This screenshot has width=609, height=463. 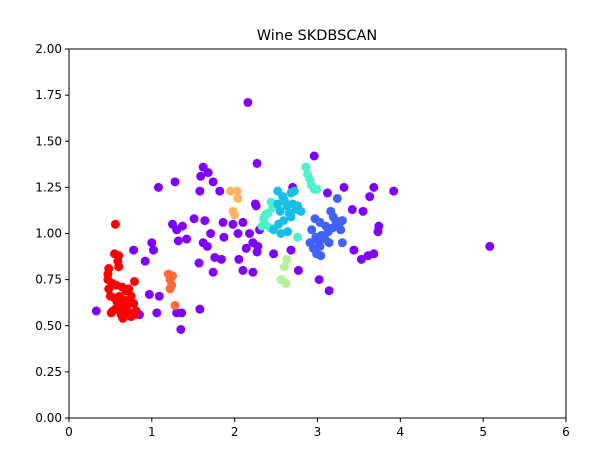 What do you see at coordinates (48, 326) in the screenshot?
I see `y-tick-label: 0.50` at bounding box center [48, 326].